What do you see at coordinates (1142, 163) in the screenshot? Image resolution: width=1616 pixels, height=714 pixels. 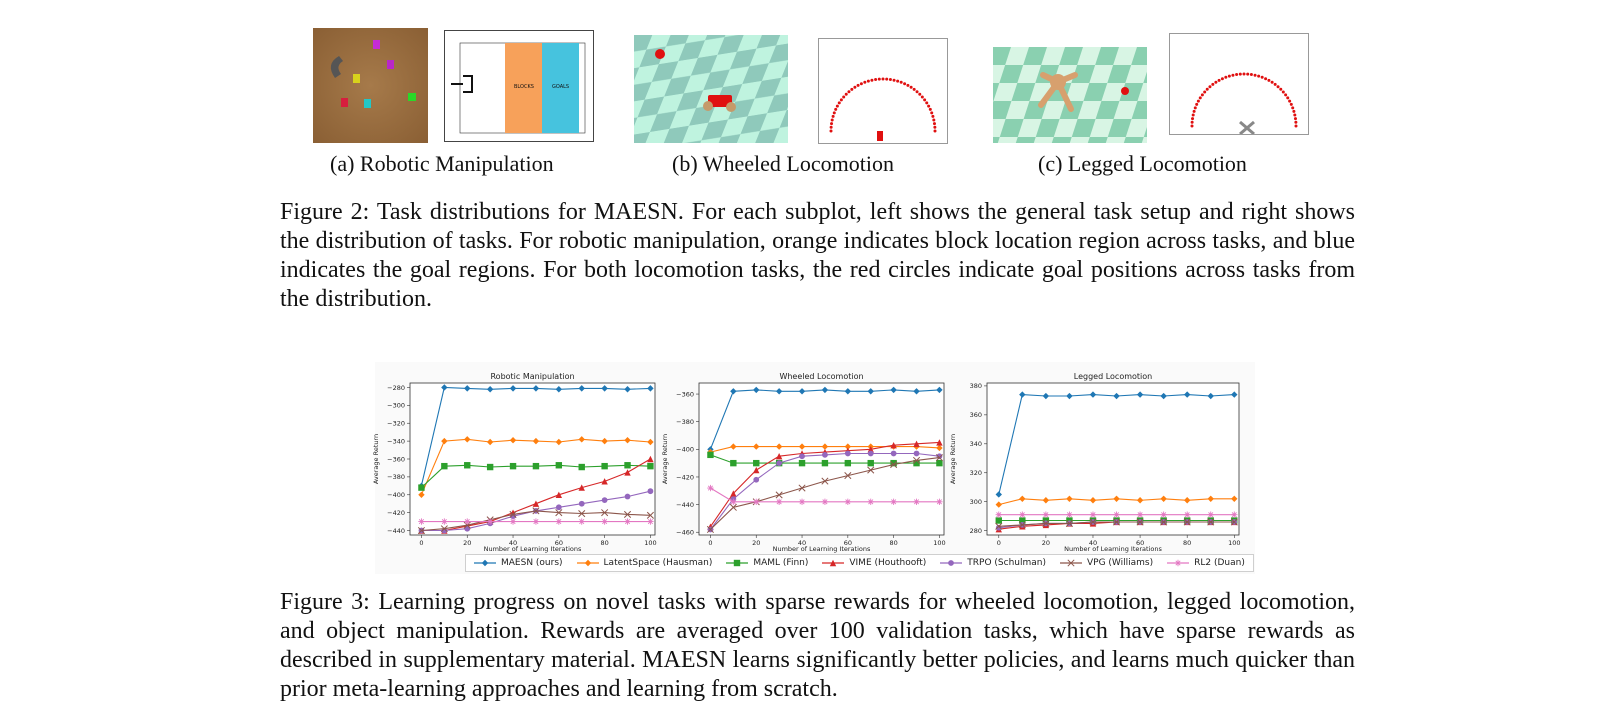 I see `subcaption-c: (c) Legged Locomotion` at bounding box center [1142, 163].